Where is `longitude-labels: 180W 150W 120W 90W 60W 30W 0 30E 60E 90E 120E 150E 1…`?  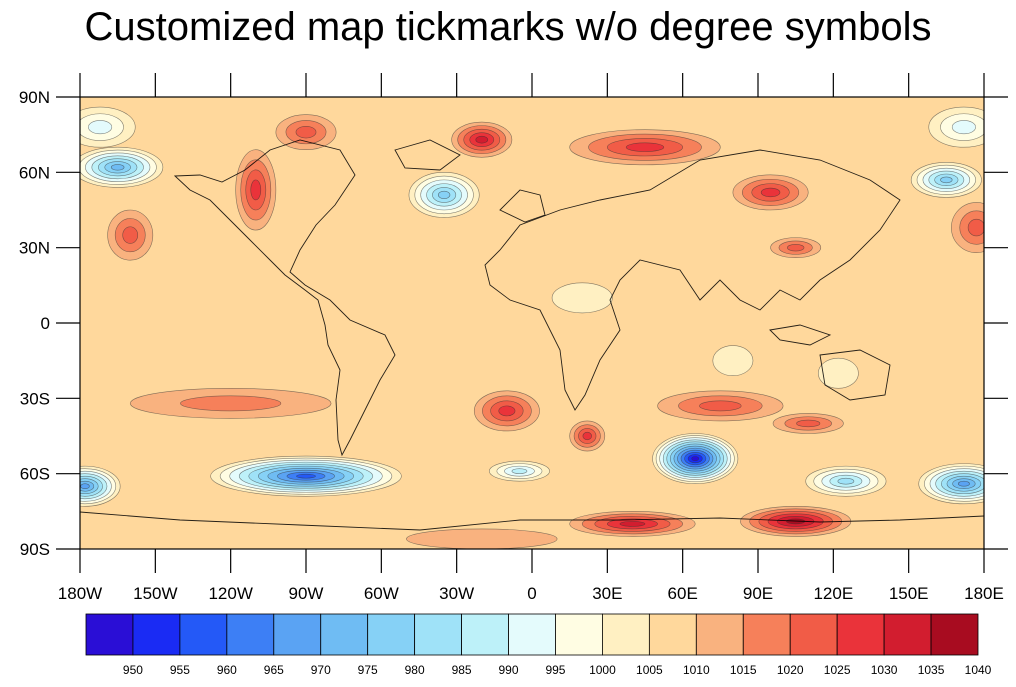 longitude-labels: 180W 150W 120W 90W 60W 30W 0 30E 60E 90E 120E 150E 1… is located at coordinates (531, 593).